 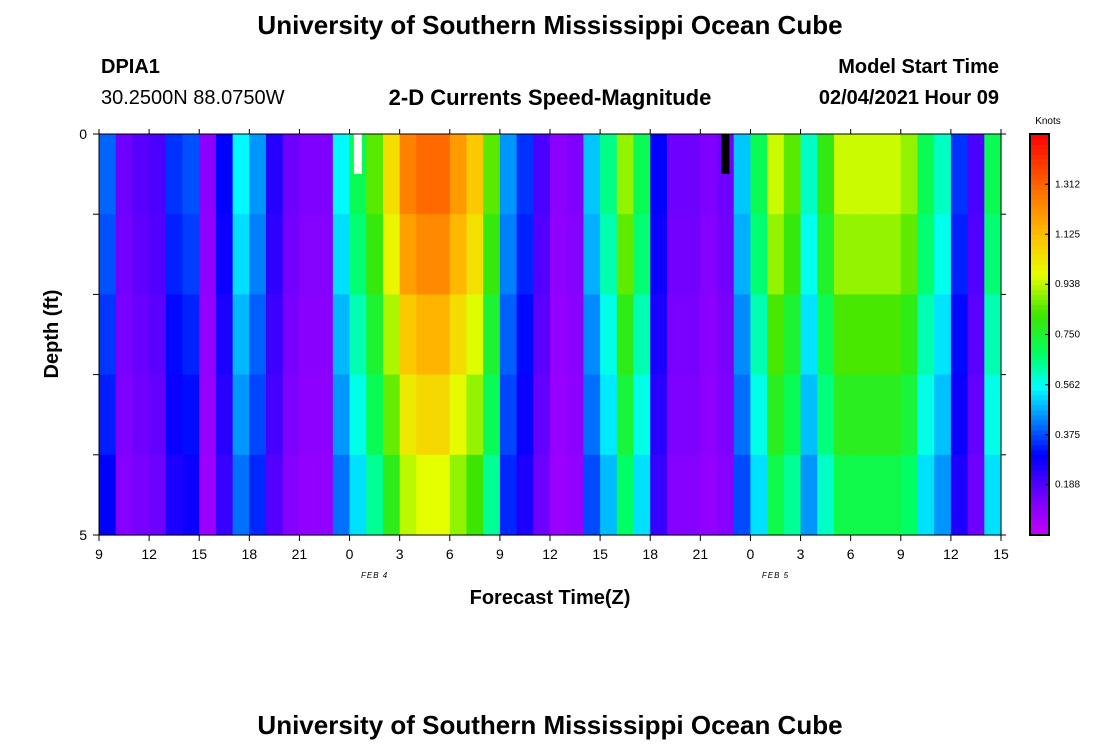 What do you see at coordinates (1001, 554) in the screenshot?
I see `x-tick-label: 15` at bounding box center [1001, 554].